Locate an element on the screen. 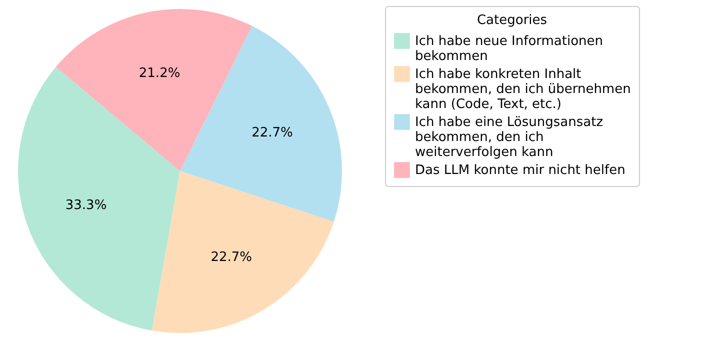 This screenshot has height=346, width=717. legend-label: Ich habe konkreten Inhalt bekommen, den ich übernehmen kann (Code, Text, etc.) is located at coordinates (523, 89).